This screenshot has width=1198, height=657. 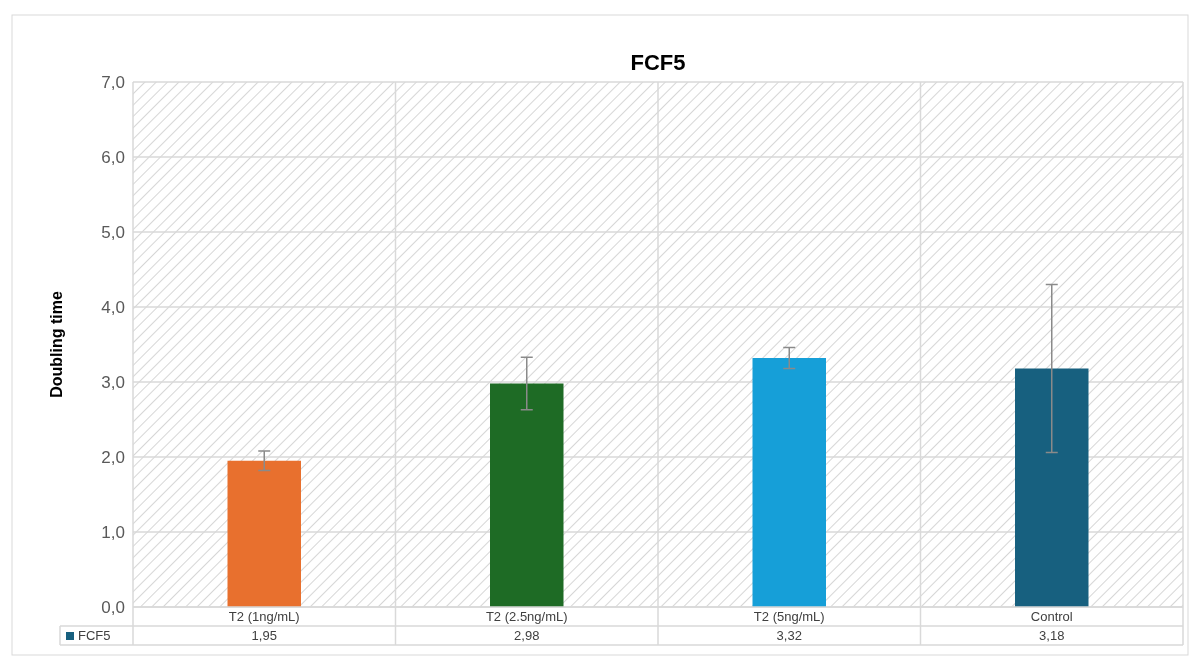 I want to click on y-axis-title: Doubling time, so click(x=56, y=344).